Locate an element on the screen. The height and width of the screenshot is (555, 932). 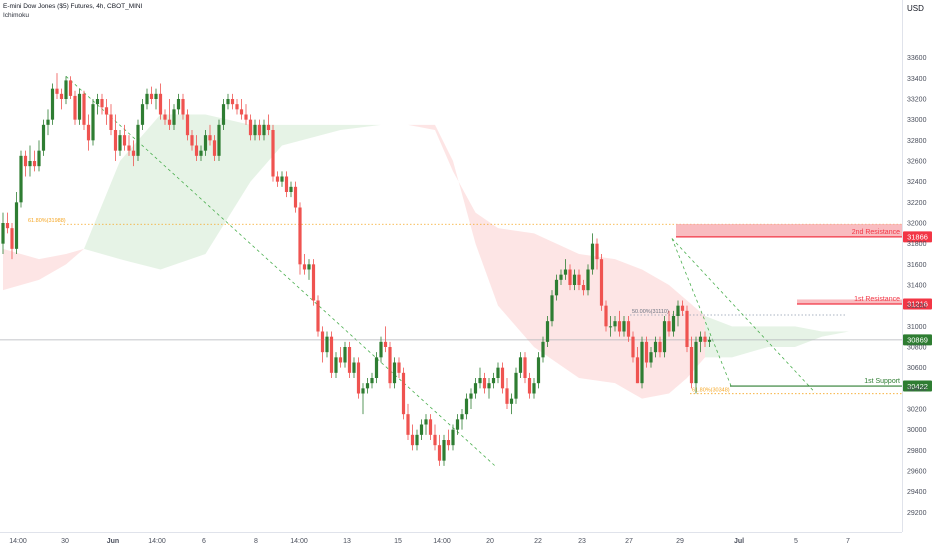
x-tick-label: 29 is located at coordinates (680, 541).